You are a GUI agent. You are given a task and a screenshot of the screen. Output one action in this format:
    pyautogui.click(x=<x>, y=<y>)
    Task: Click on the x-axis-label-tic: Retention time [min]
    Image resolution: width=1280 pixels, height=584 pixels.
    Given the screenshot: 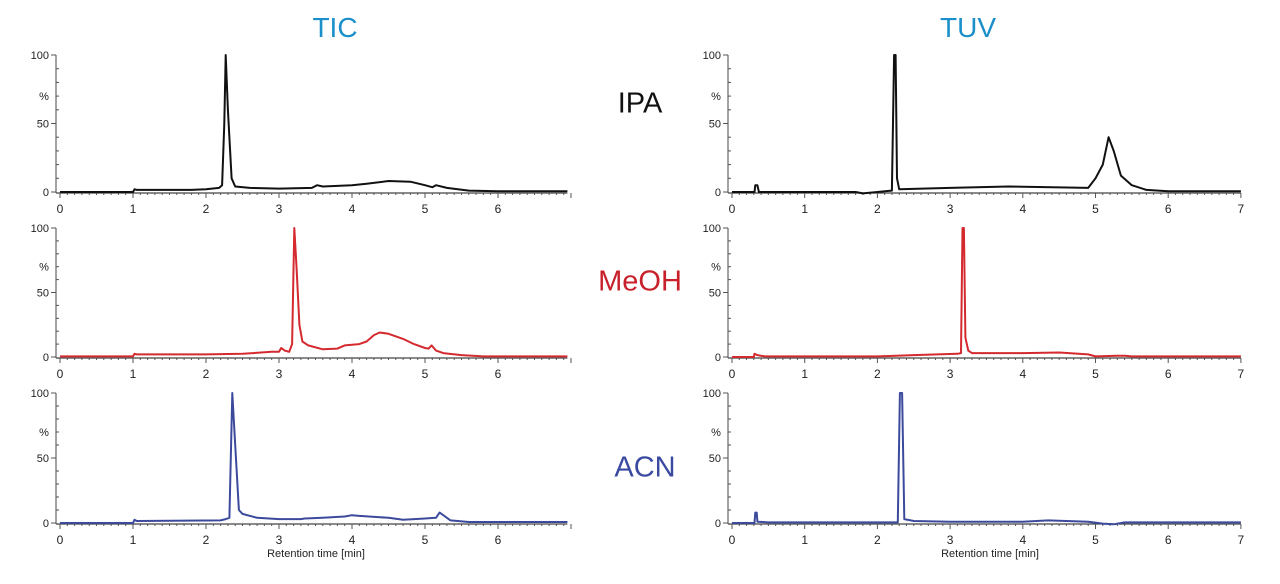 What is the action you would take?
    pyautogui.click(x=316, y=554)
    